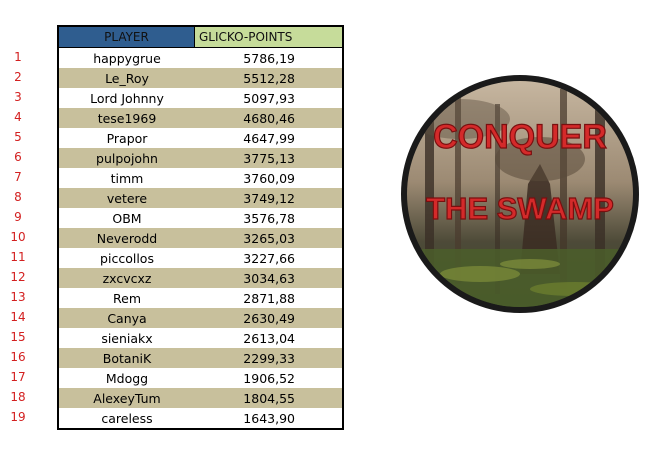 This screenshot has width=657, height=450. What do you see at coordinates (18, 357) in the screenshot?
I see `rank-number: 16` at bounding box center [18, 357].